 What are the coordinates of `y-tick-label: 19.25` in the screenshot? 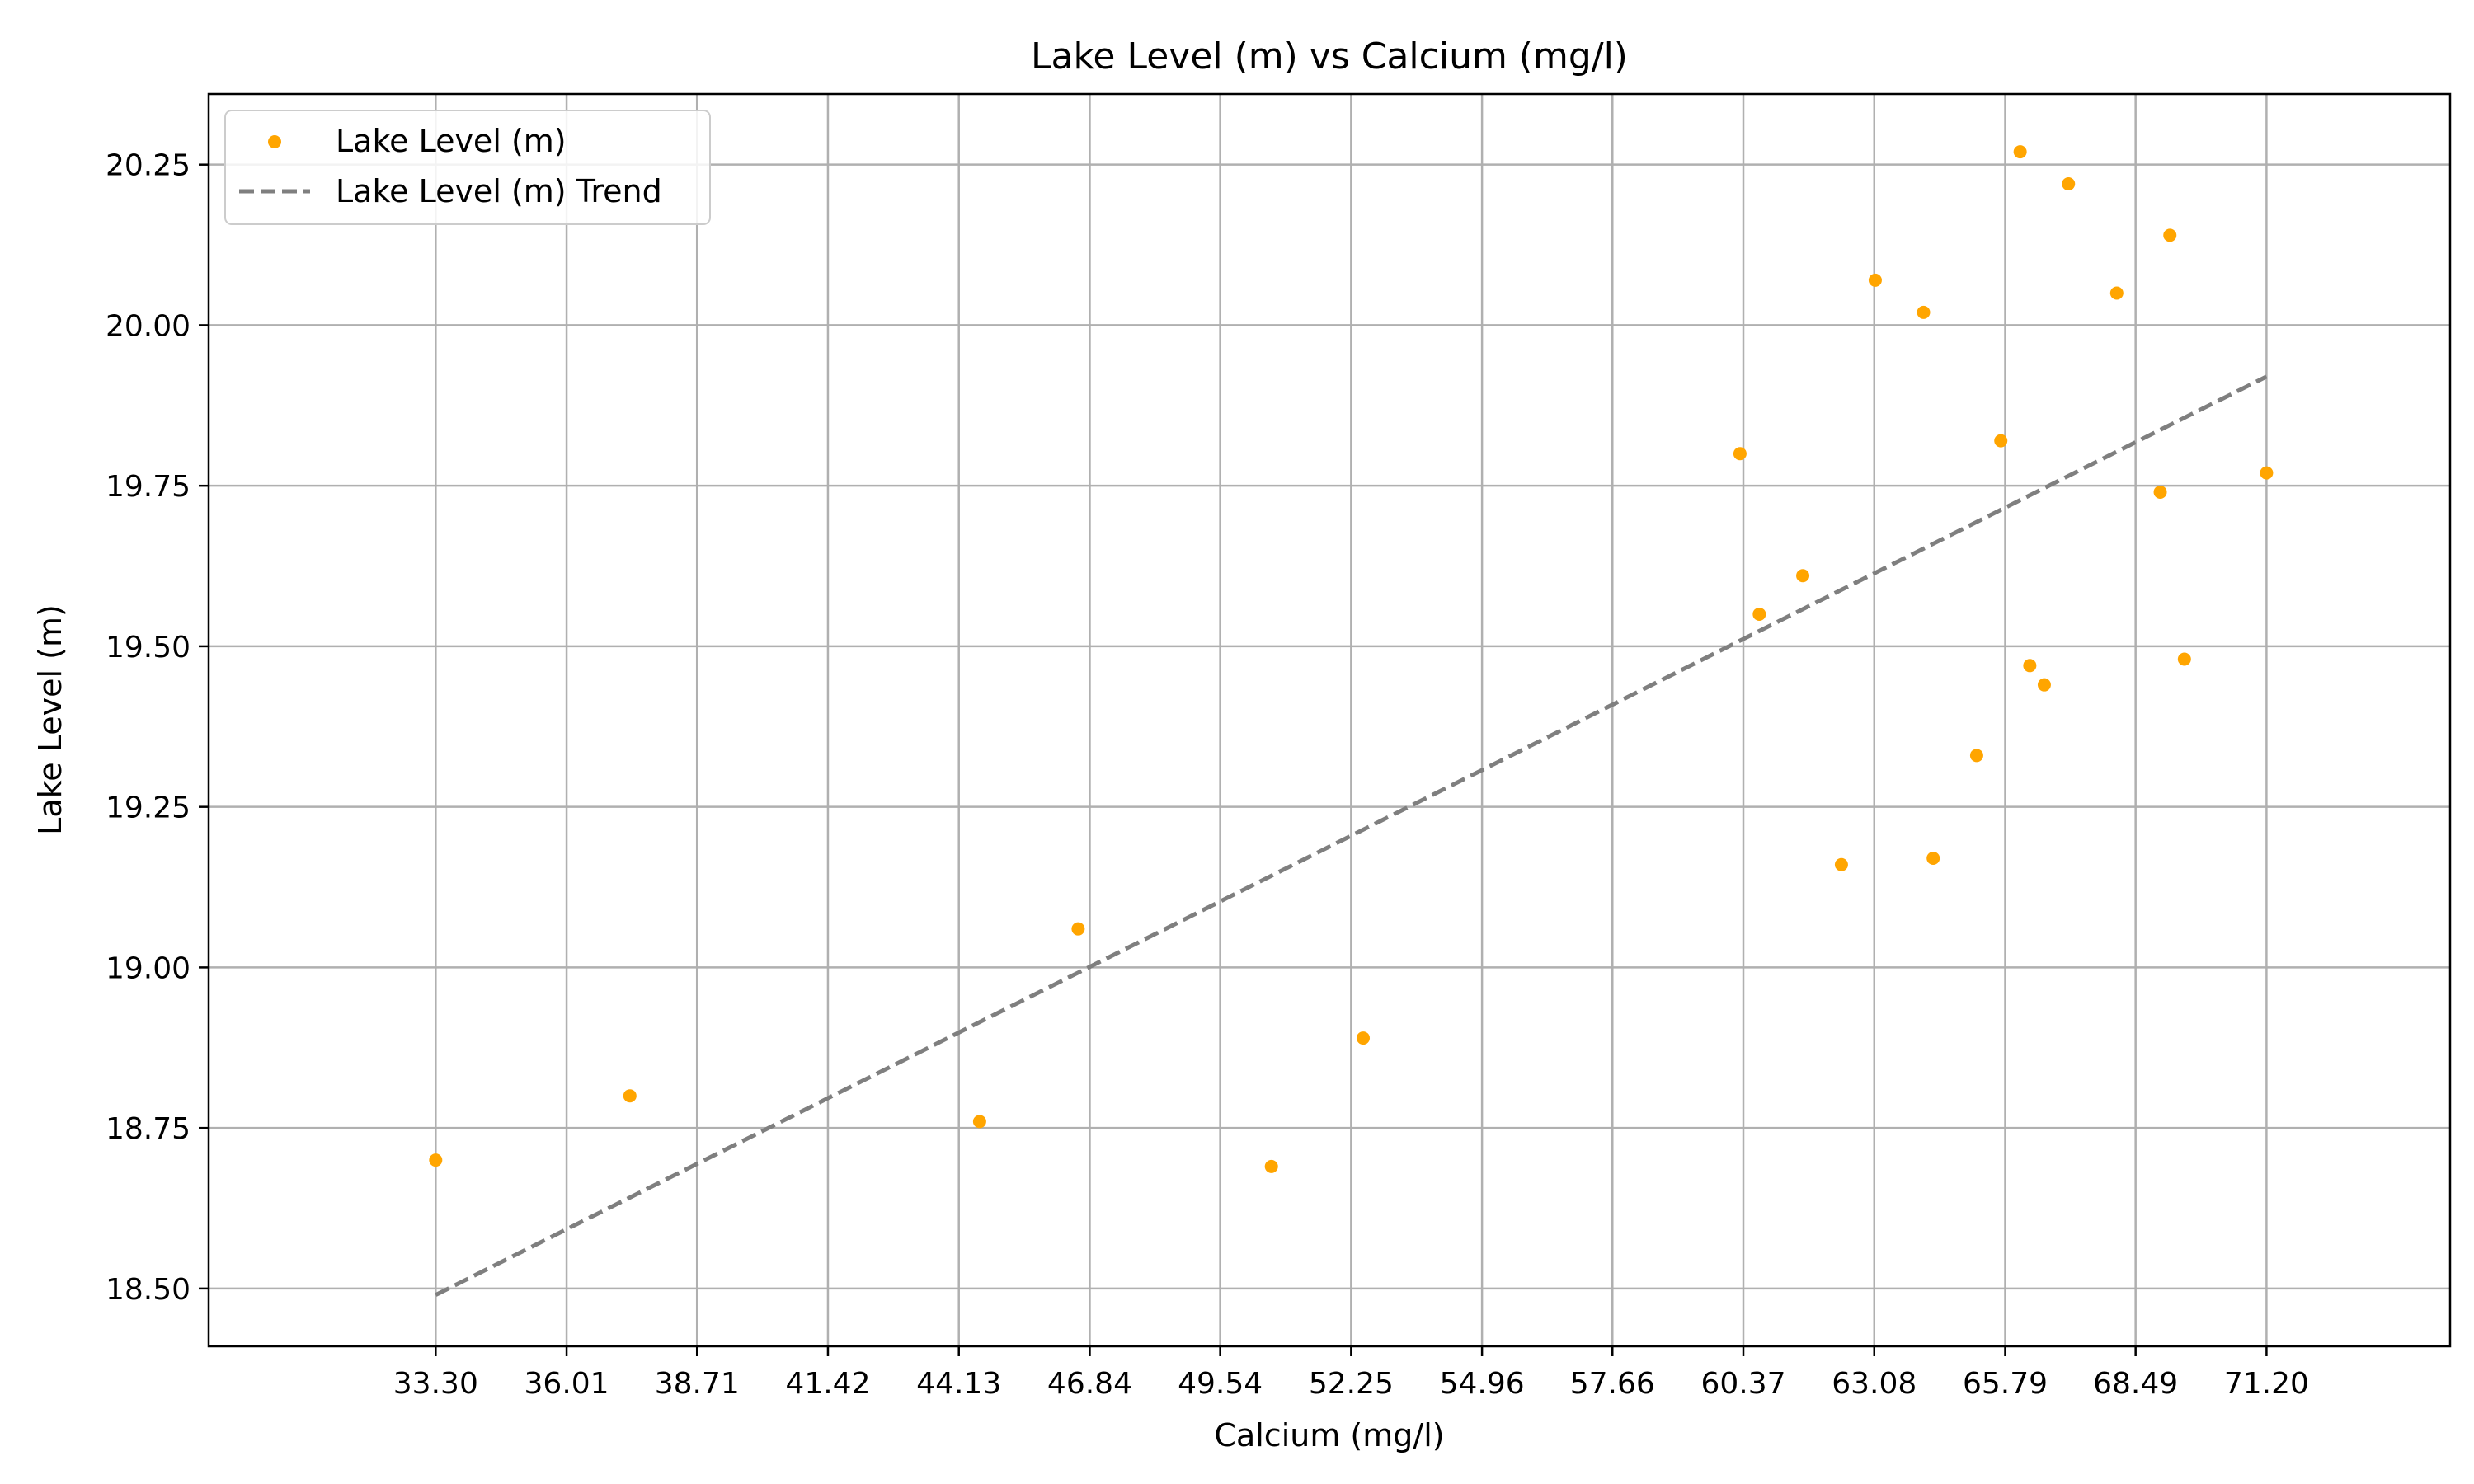 It's located at (148, 808).